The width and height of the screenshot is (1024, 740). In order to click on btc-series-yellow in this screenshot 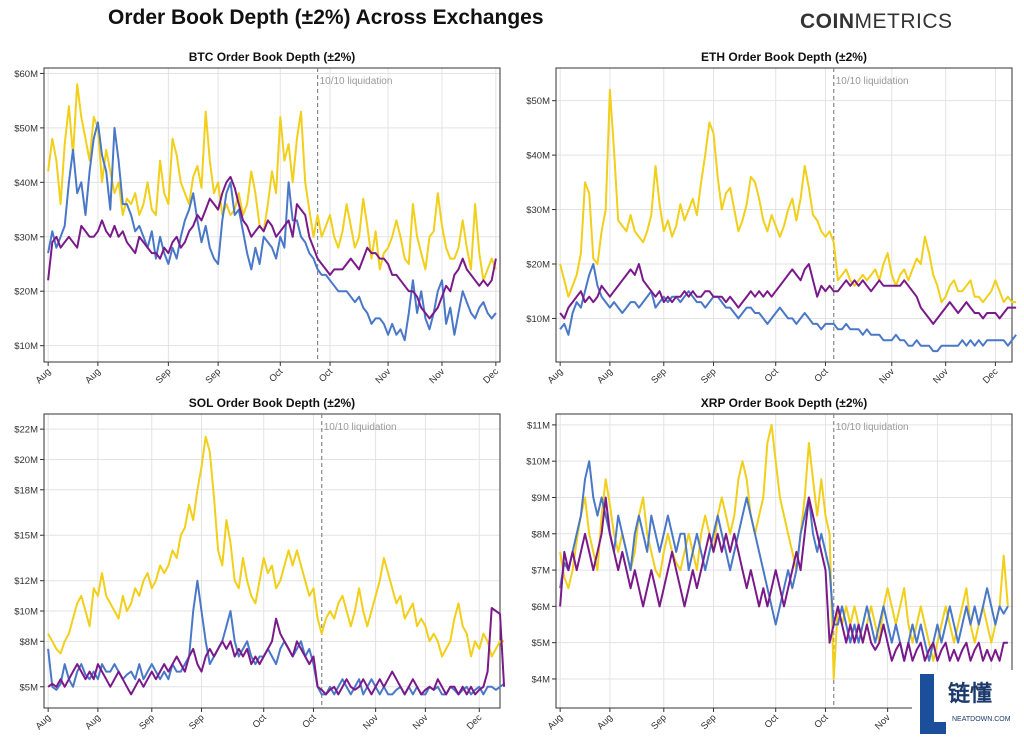, I will do `click(272, 182)`.